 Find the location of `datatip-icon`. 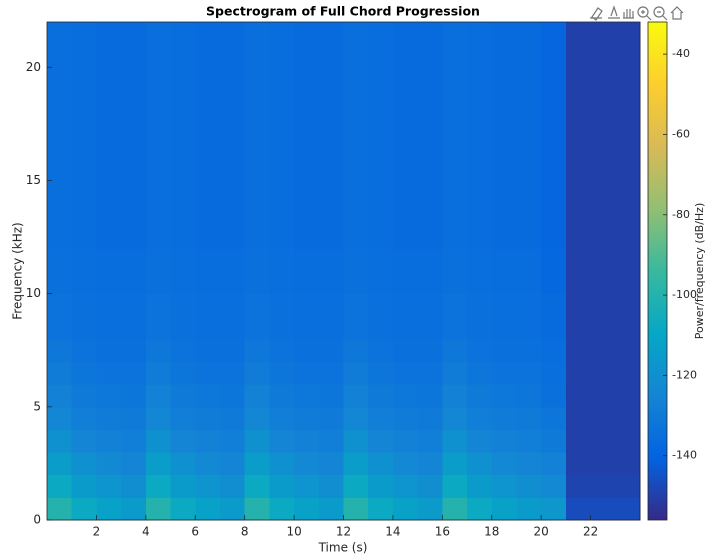

datatip-icon is located at coordinates (614, 12).